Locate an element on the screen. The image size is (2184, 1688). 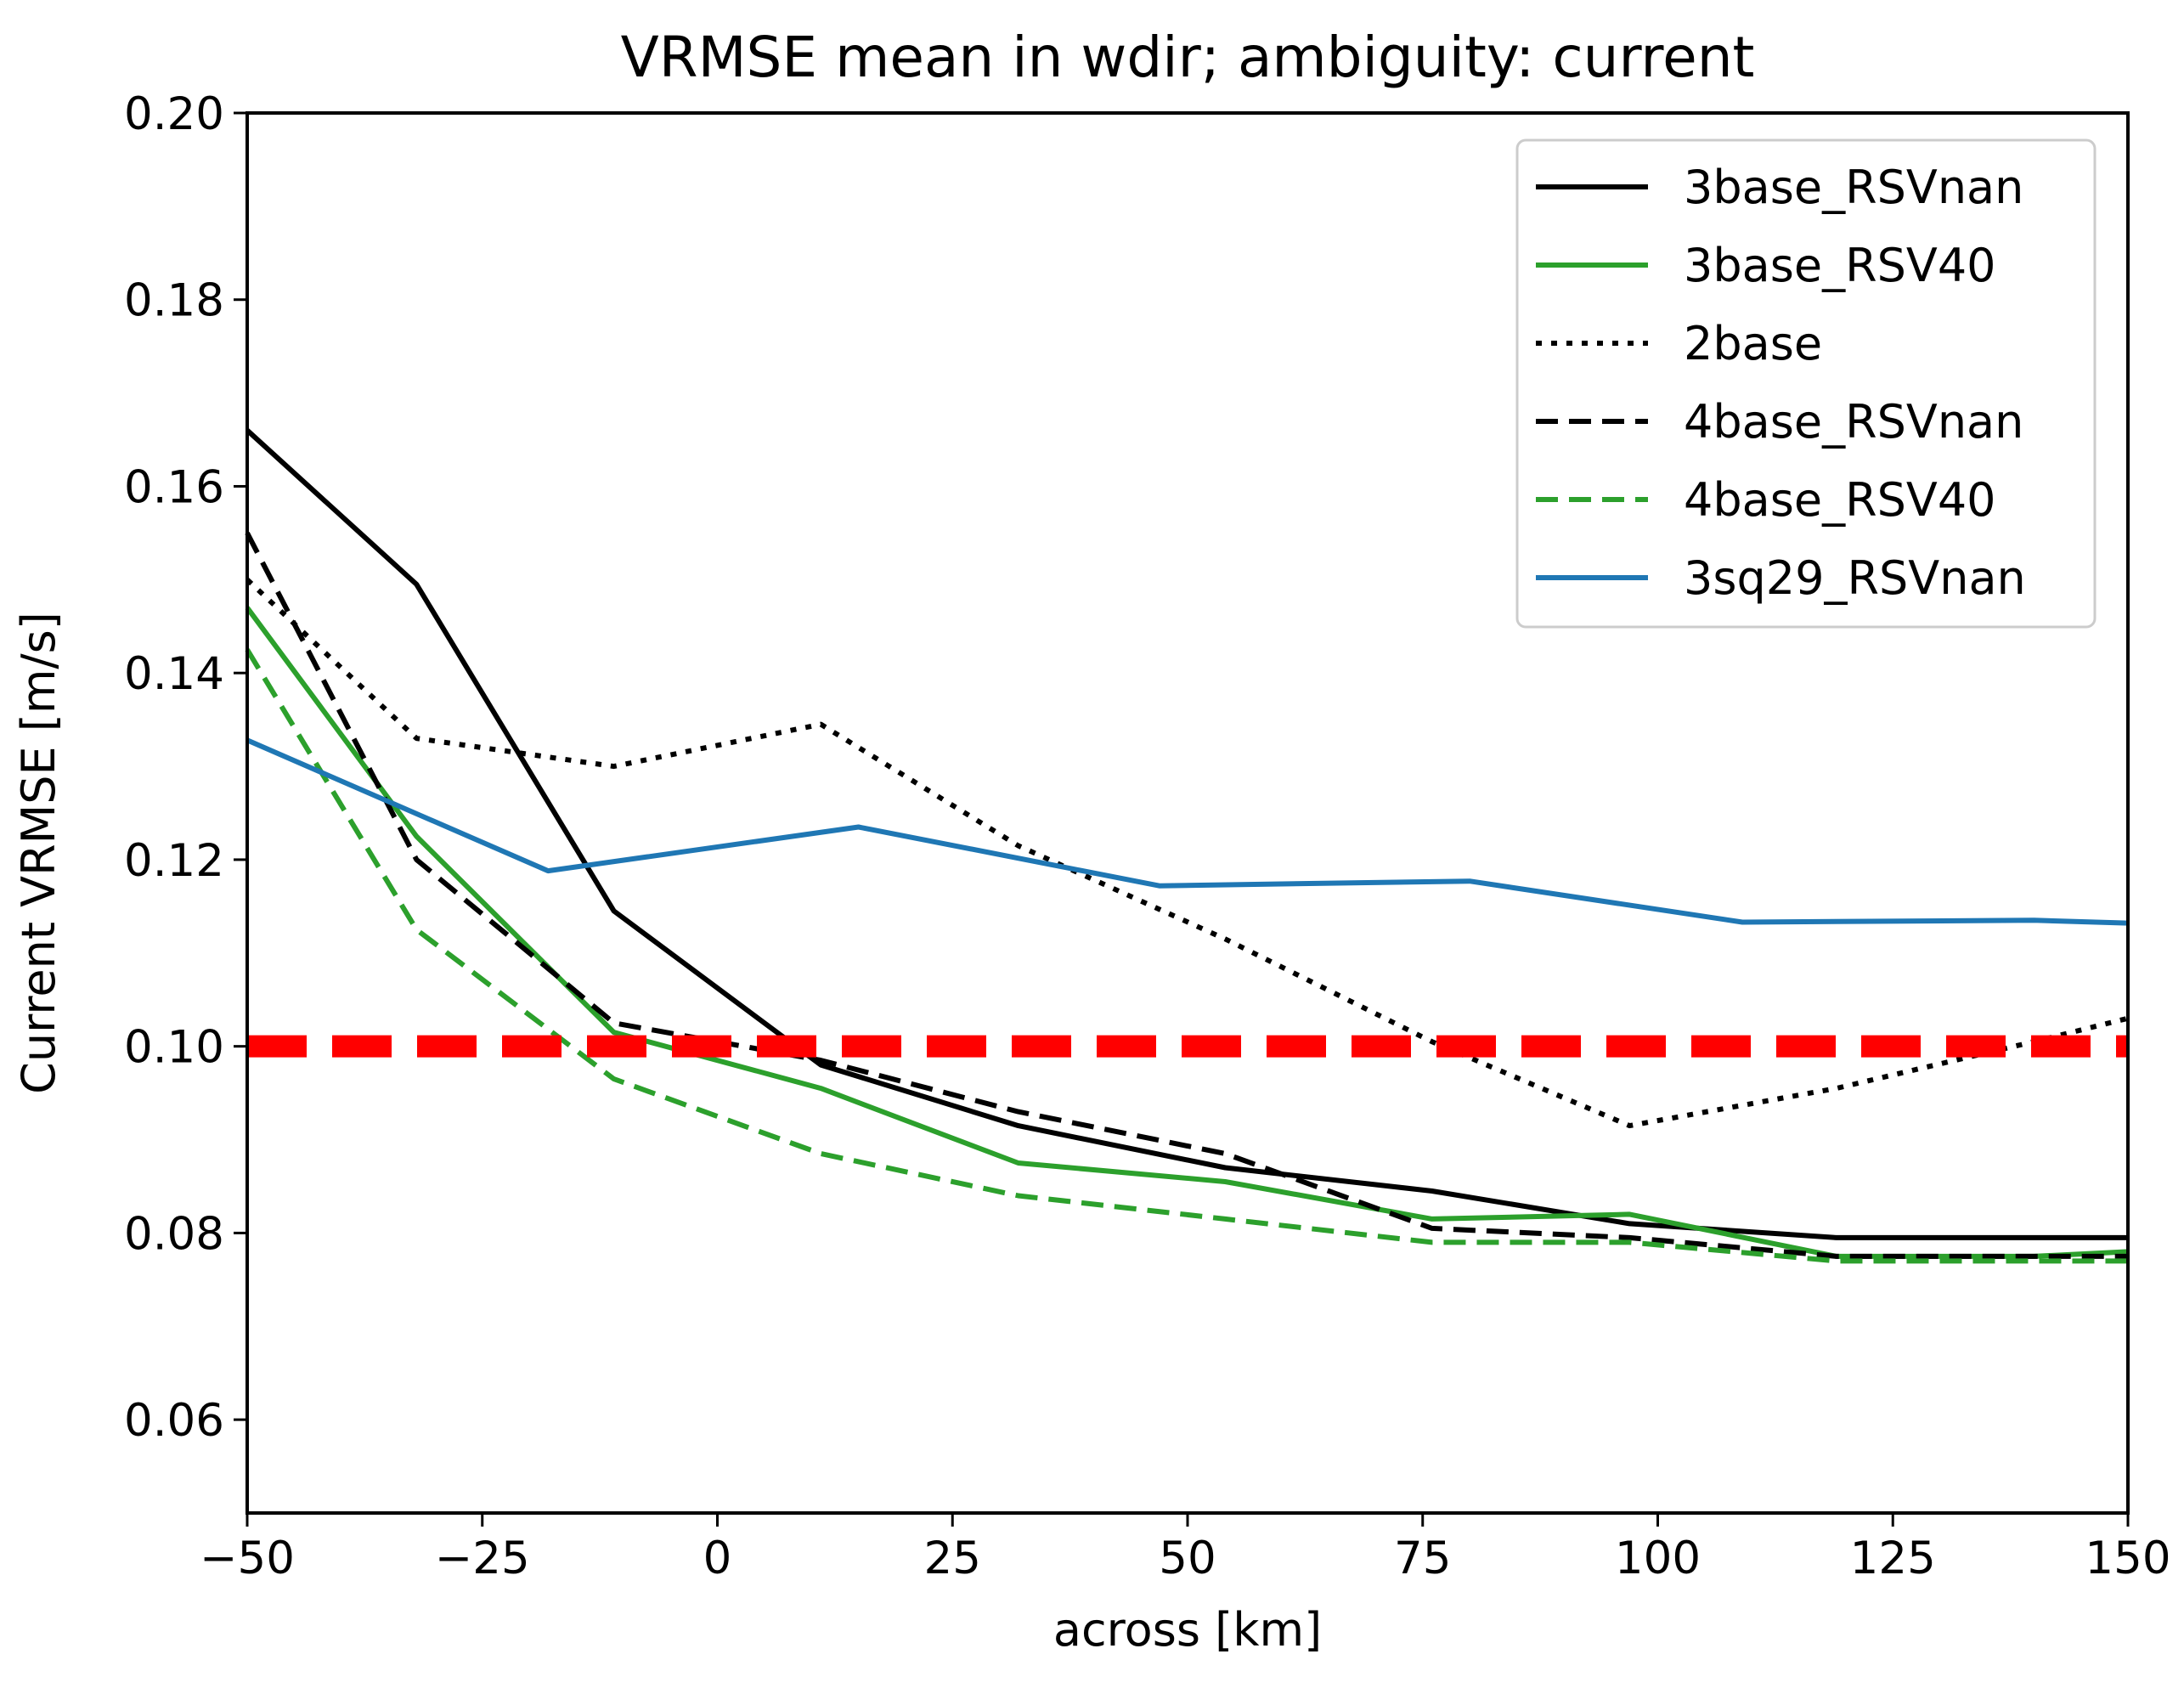
x-tick-label: −50 is located at coordinates (247, 1558).